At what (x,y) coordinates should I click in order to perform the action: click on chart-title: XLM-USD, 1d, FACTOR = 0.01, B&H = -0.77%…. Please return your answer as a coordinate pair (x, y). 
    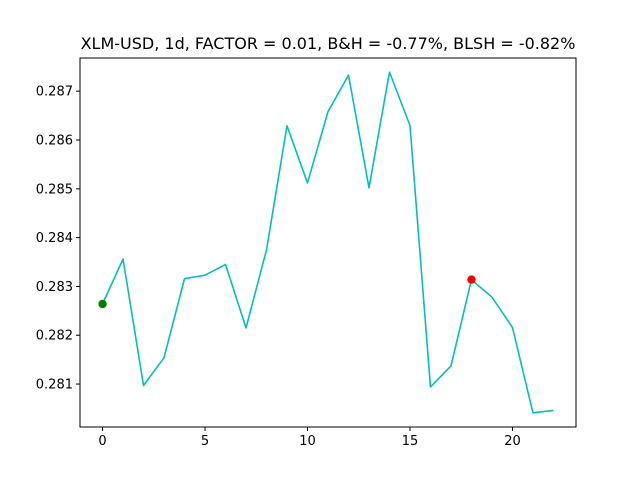
    Looking at the image, I should click on (328, 43).